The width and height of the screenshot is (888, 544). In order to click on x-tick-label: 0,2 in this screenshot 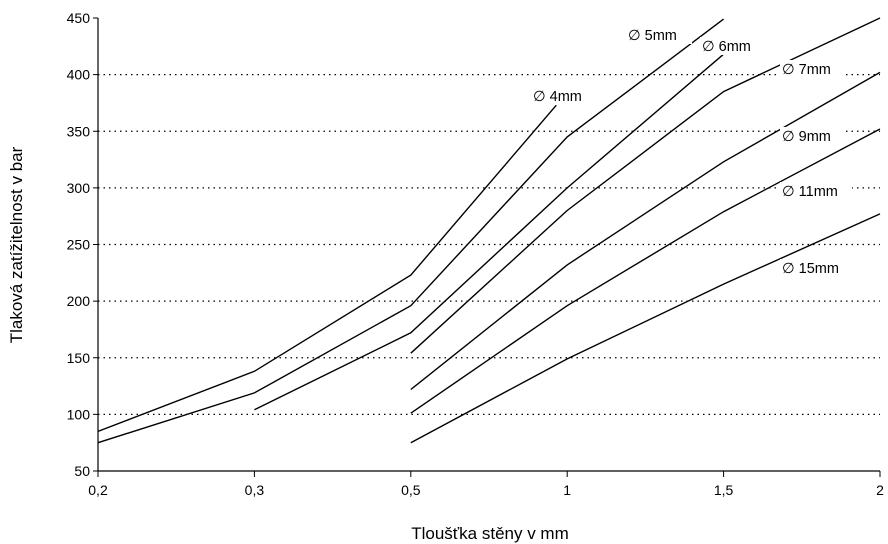, I will do `click(98, 490)`.